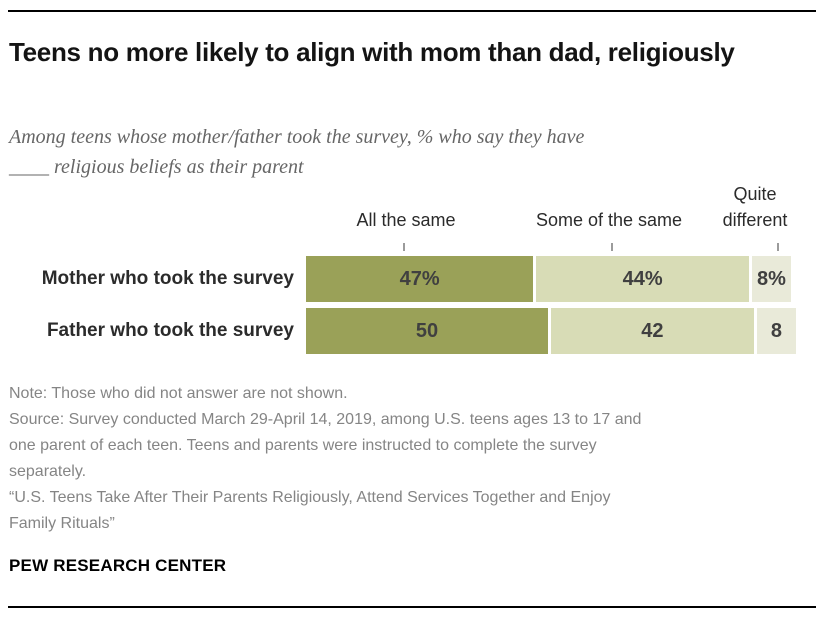  I want to click on bar-segment-mother-some-of-the-same: 44%, so click(644, 279).